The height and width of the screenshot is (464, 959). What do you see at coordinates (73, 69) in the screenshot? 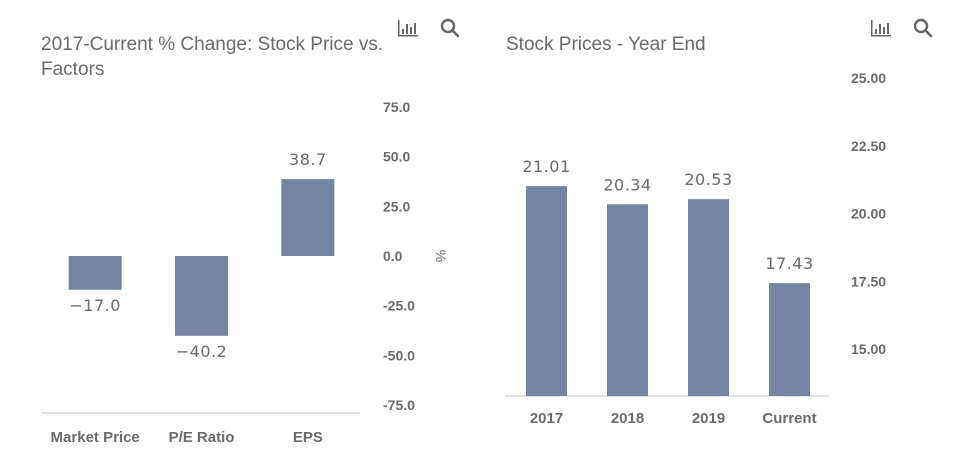
I see `chart1-title-line2: Factors` at bounding box center [73, 69].